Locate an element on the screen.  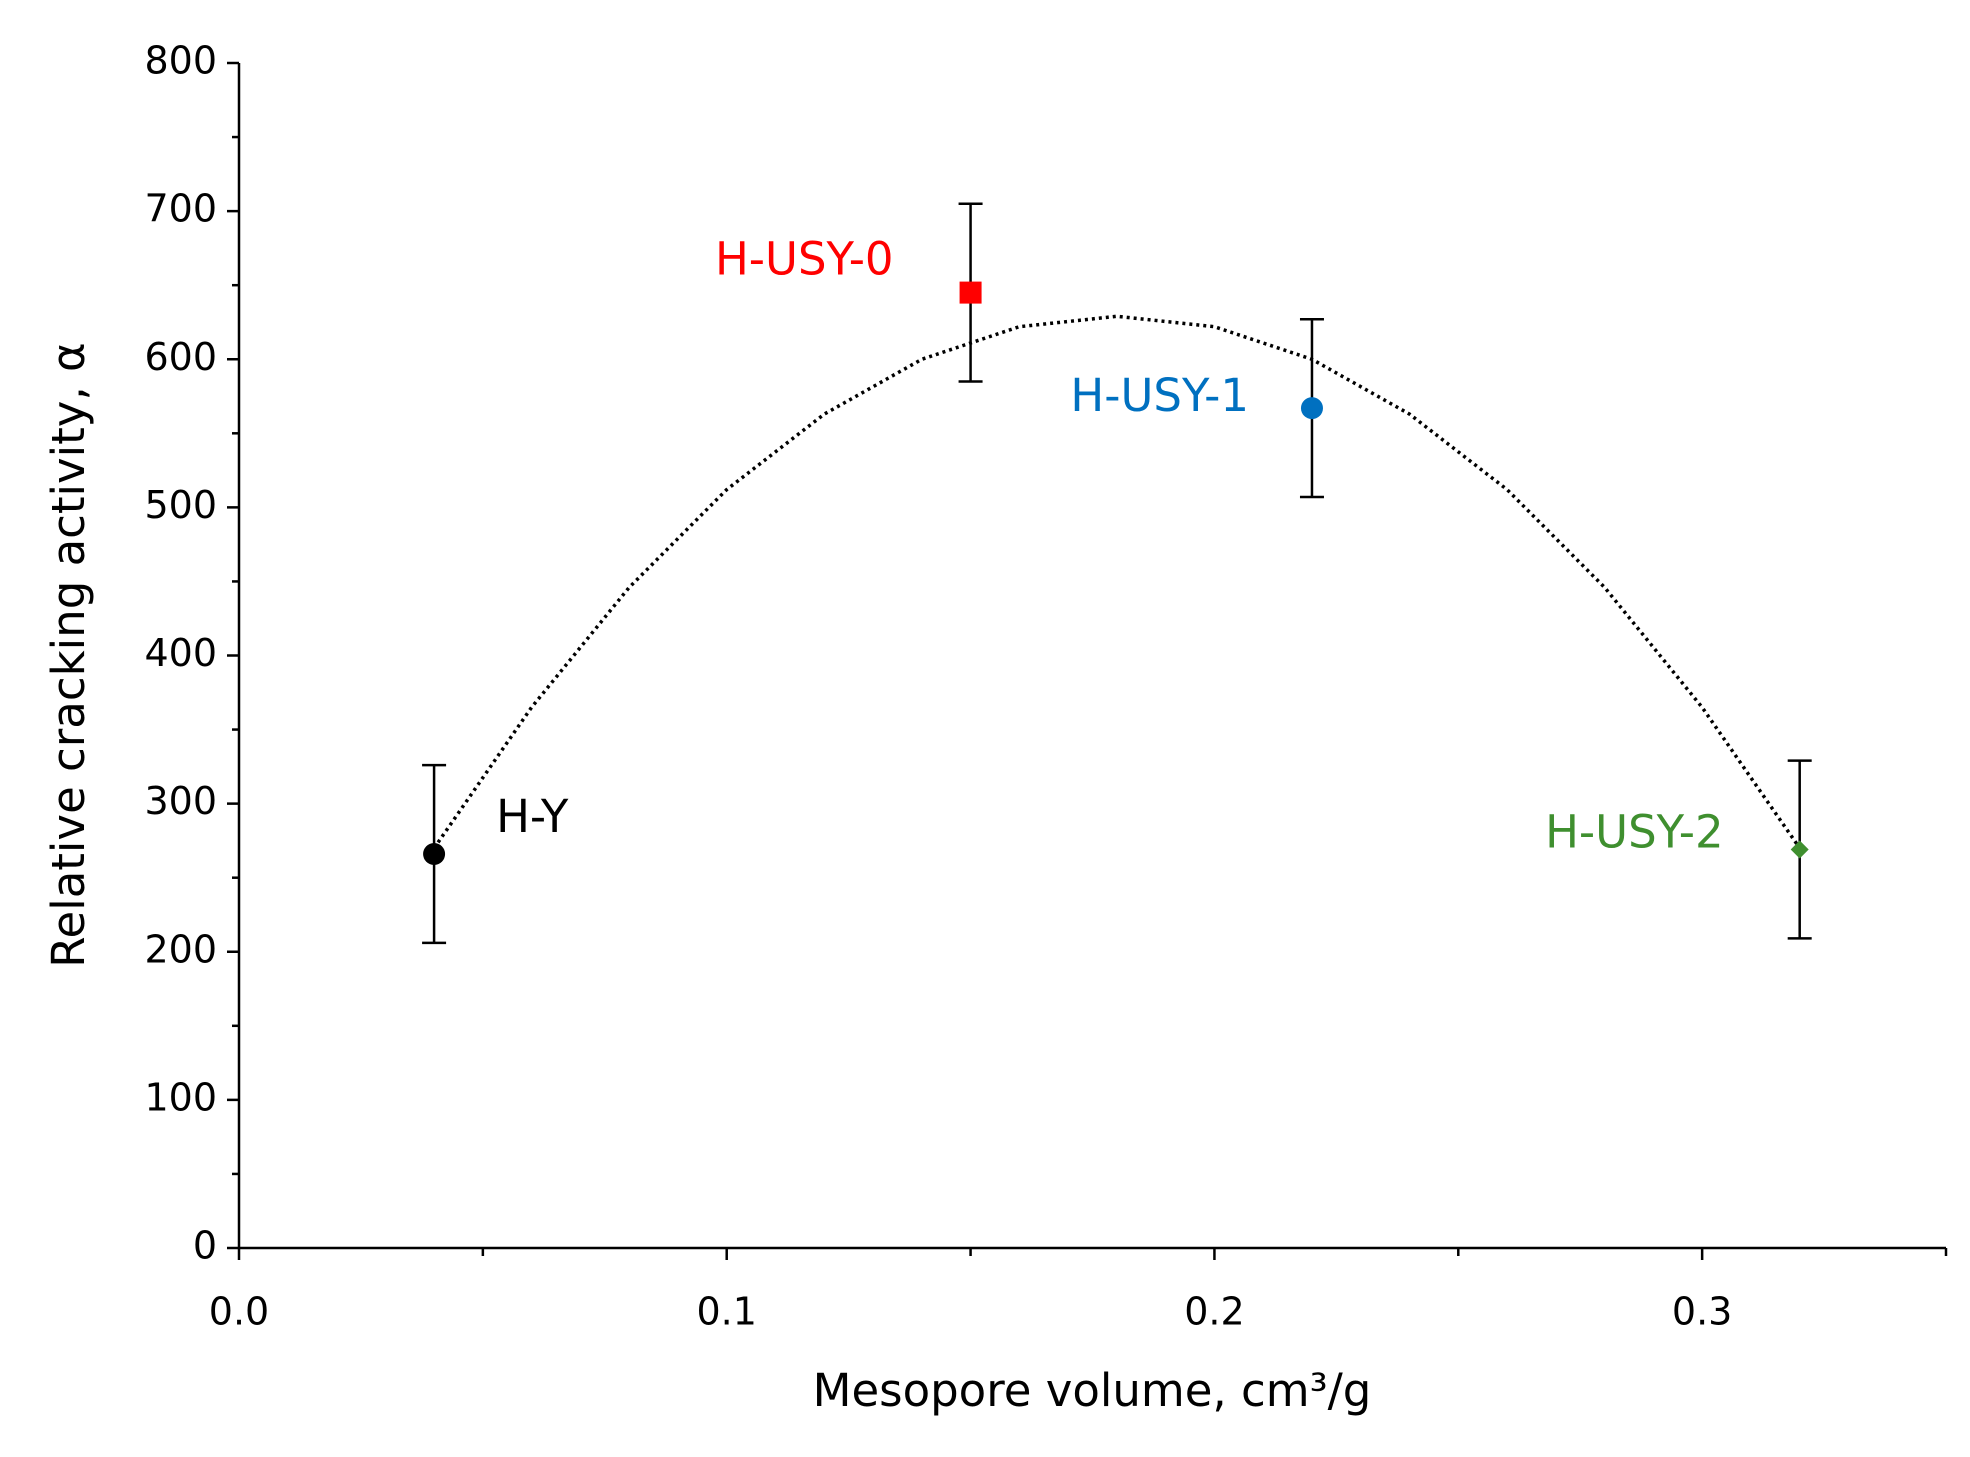
x-axis-title: Mesopore volume, cm³/g is located at coordinates (1092, 1390).